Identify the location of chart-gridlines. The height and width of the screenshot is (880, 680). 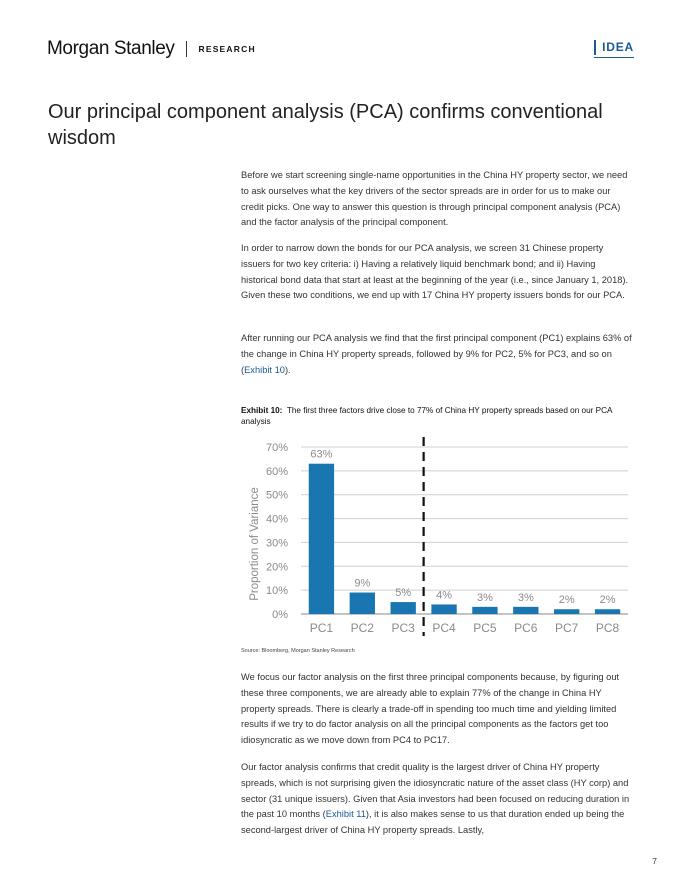
(464, 530).